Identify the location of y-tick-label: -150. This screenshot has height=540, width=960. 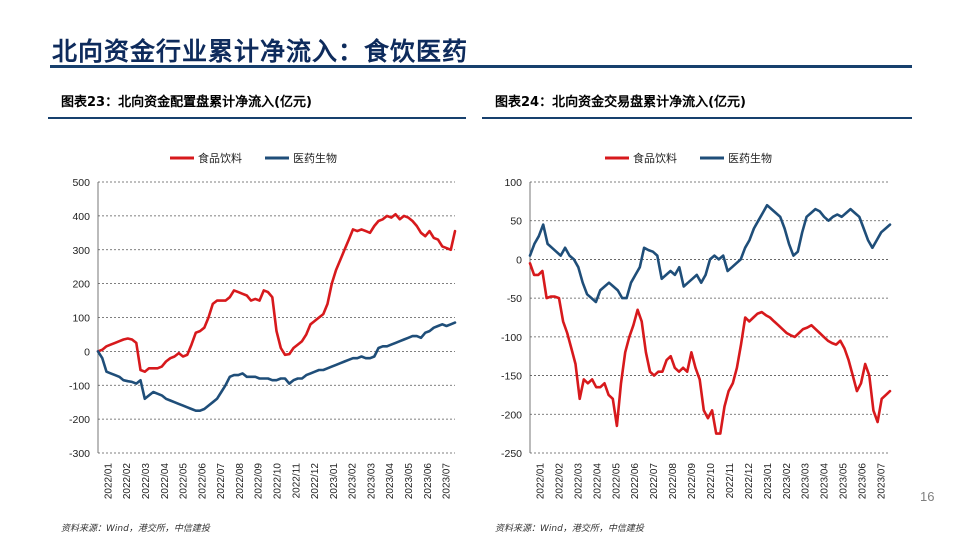
(511, 377).